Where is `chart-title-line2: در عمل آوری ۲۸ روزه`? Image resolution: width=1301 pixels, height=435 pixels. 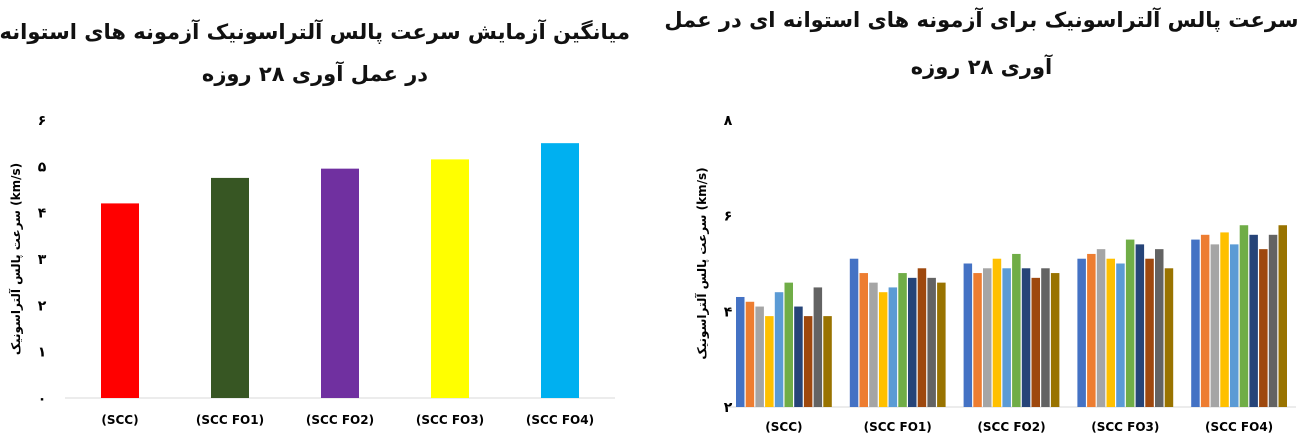 chart-title-line2: در عمل آوری ۲۸ روزه is located at coordinates (315, 74).